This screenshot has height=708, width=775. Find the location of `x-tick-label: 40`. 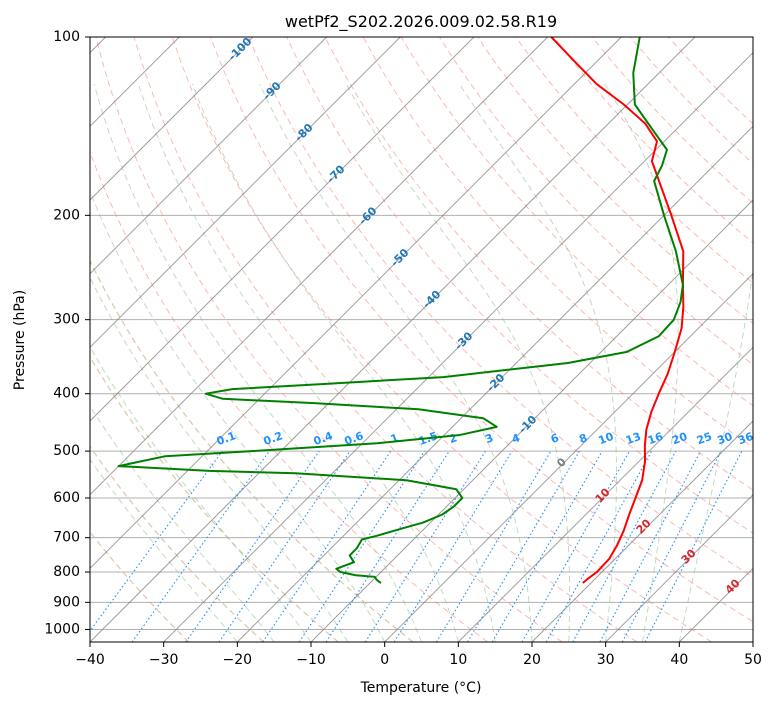

x-tick-label: 40 is located at coordinates (679, 660).